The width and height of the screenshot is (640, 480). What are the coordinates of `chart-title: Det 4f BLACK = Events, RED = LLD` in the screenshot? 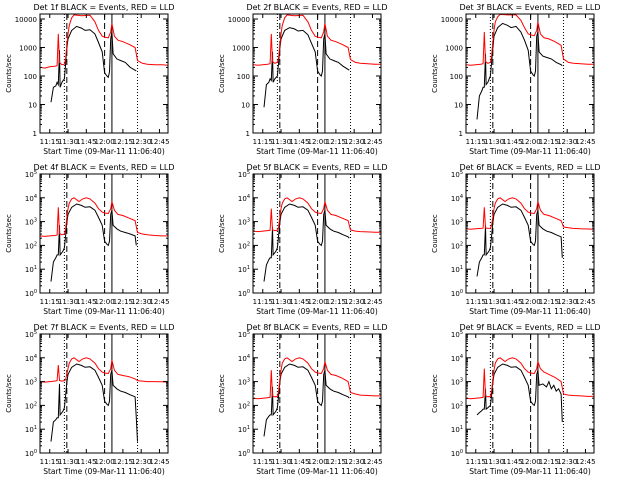 It's located at (103, 167).